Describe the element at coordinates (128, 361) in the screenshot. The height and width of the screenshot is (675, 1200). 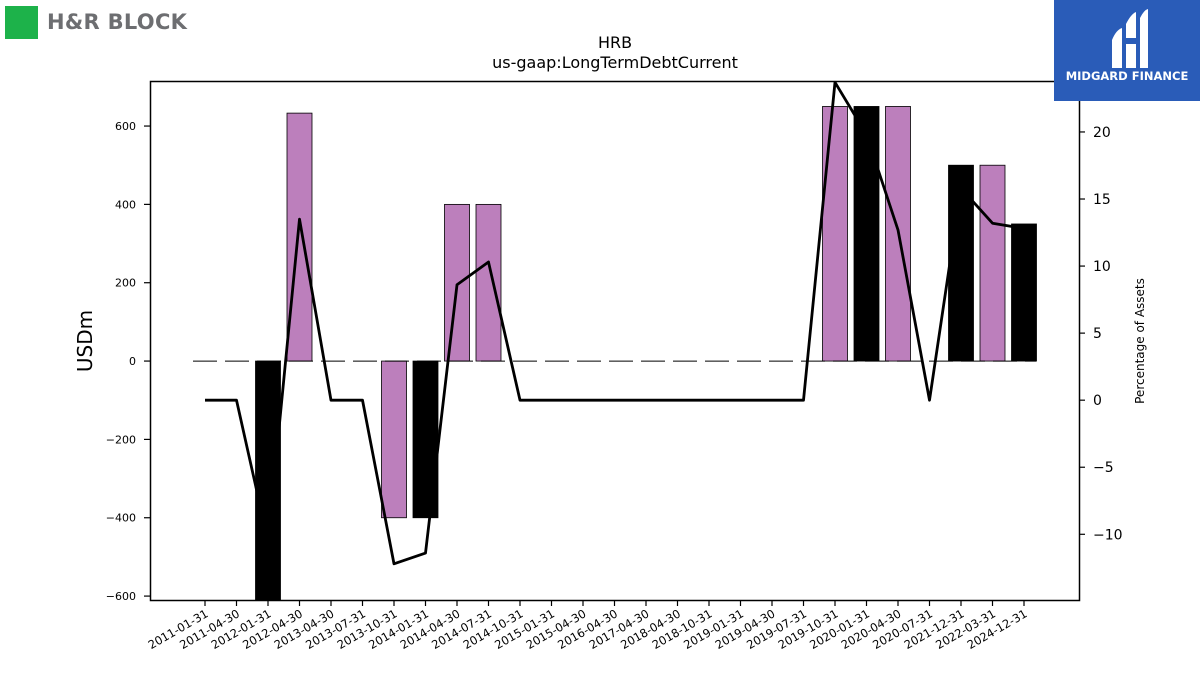
I see `left-axis-ticks: −600 −400 −200 0 200 400 600` at that location.